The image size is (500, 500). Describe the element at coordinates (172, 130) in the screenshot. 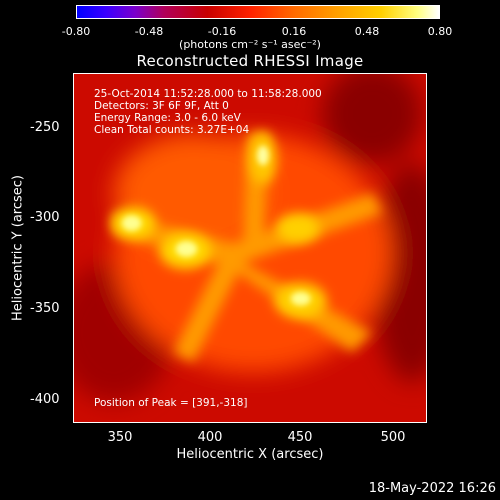

I see `info-clean: Clean Total counts: 3.27E+04` at that location.